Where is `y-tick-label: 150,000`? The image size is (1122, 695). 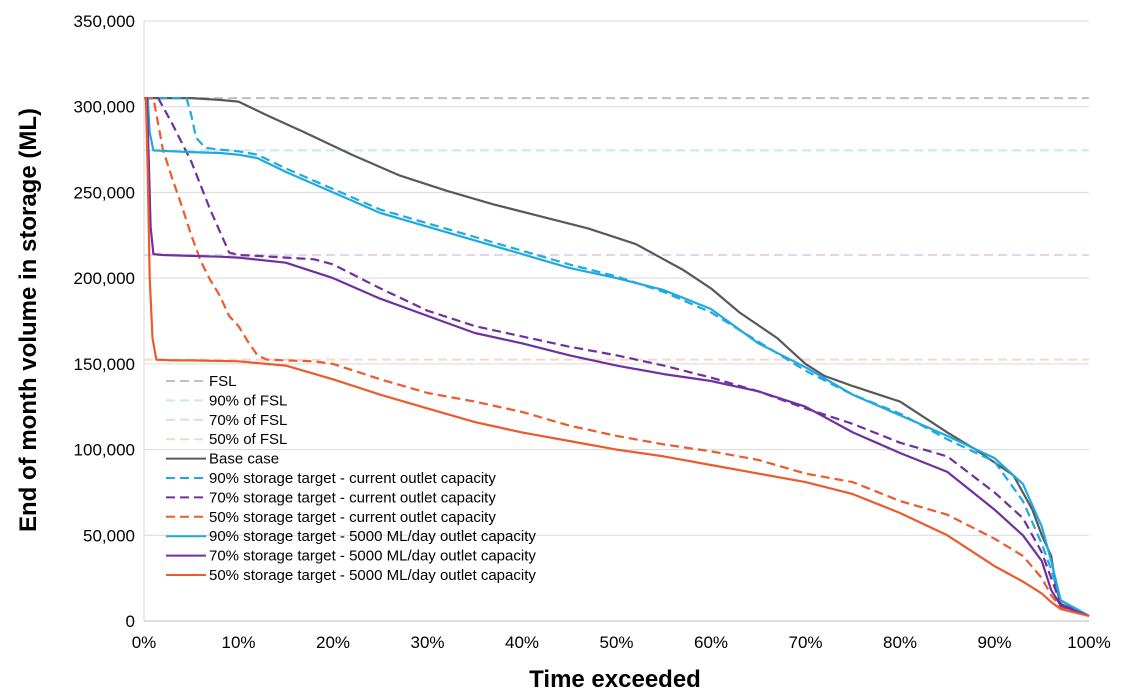 y-tick-label: 150,000 is located at coordinates (104, 364).